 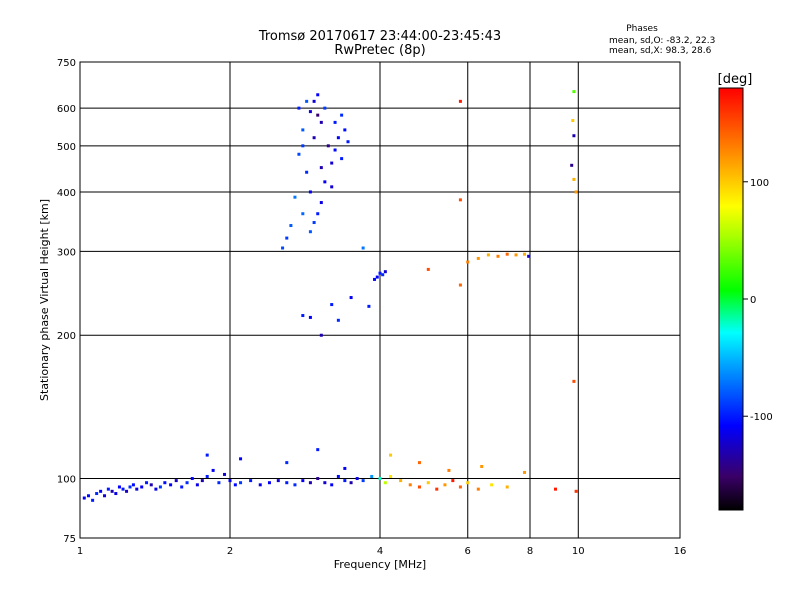 What do you see at coordinates (578, 551) in the screenshot?
I see `x-tick-label: 10` at bounding box center [578, 551].